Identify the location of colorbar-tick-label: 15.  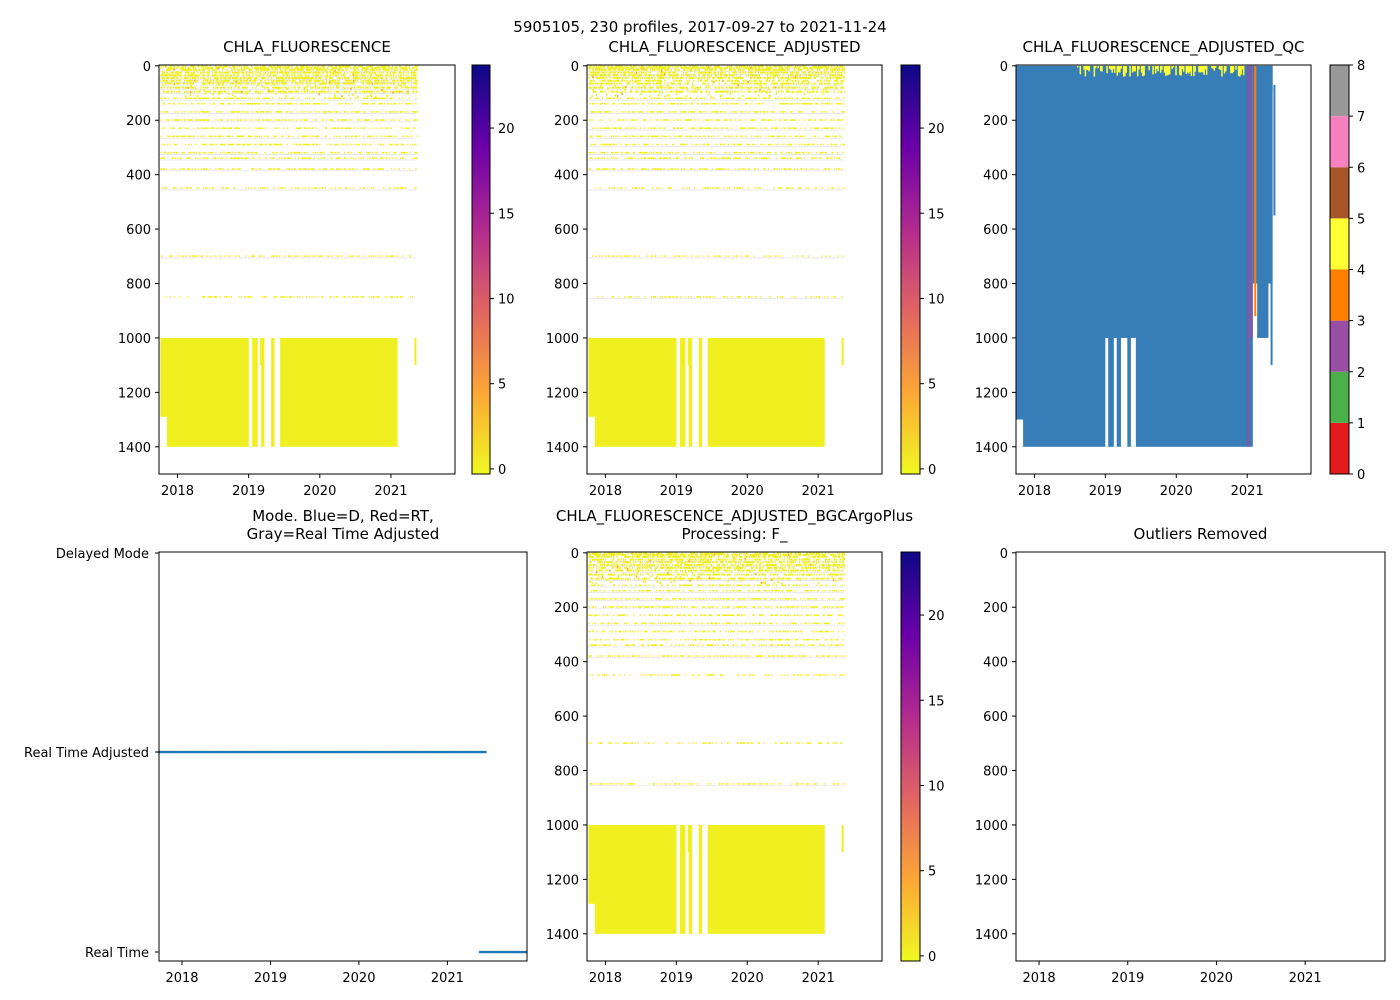
(936, 214).